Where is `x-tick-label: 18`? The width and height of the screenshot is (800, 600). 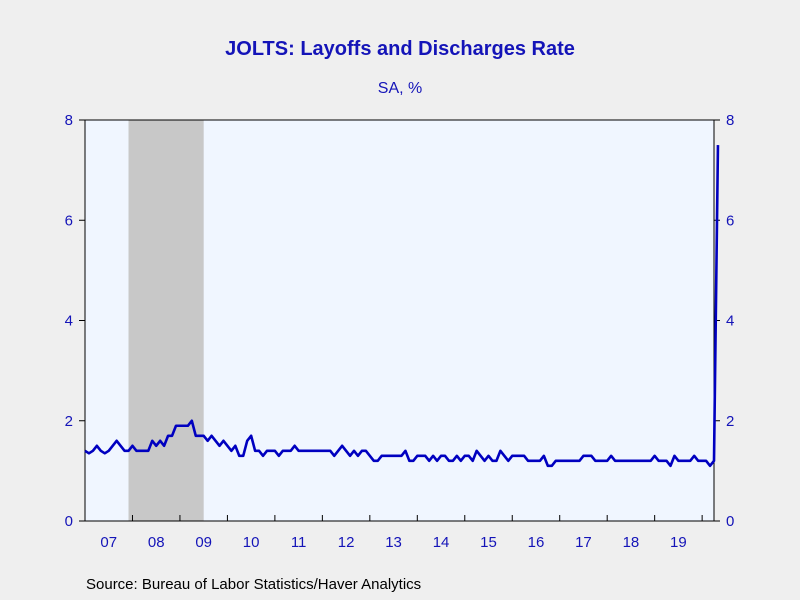 x-tick-label: 18 is located at coordinates (631, 542).